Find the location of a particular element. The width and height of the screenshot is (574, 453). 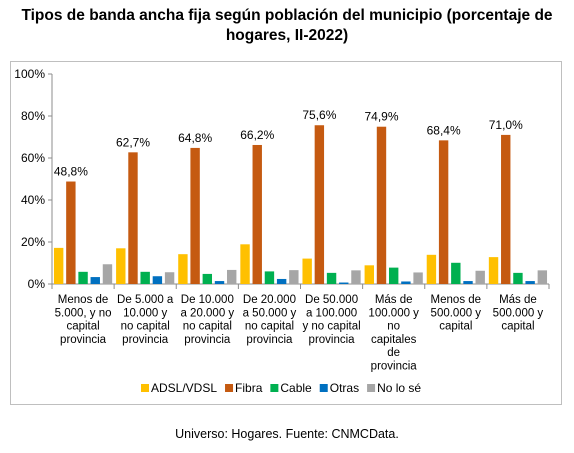

y-tick-label: 40% is located at coordinates (33, 200).